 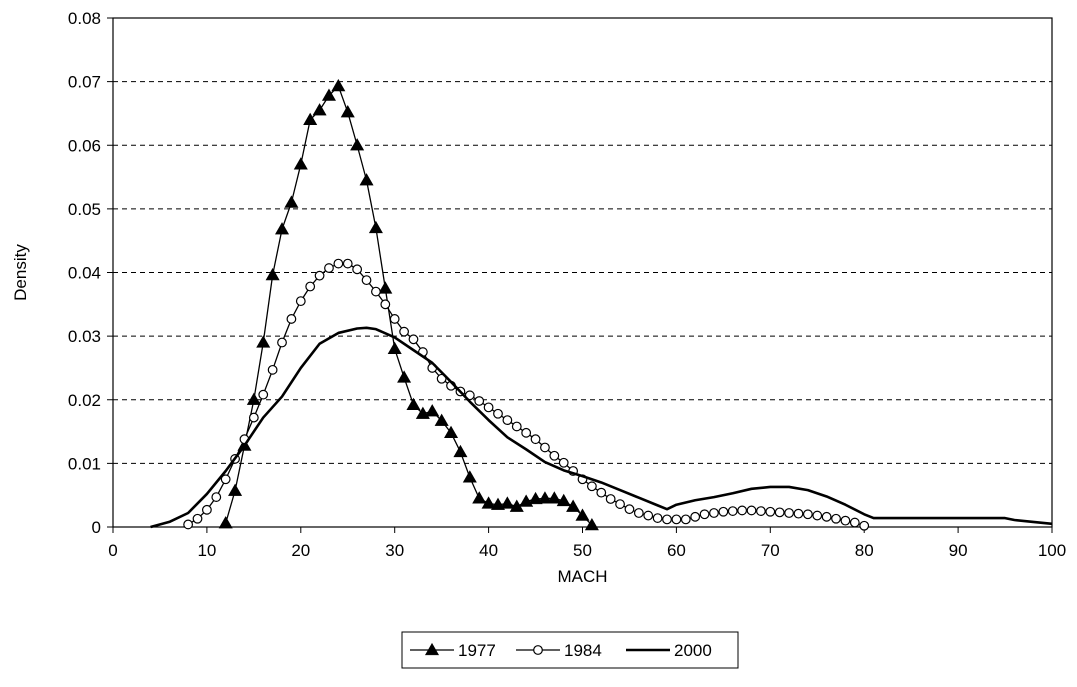 What do you see at coordinates (453, 650) in the screenshot?
I see `legend-item-1977: 1977` at bounding box center [453, 650].